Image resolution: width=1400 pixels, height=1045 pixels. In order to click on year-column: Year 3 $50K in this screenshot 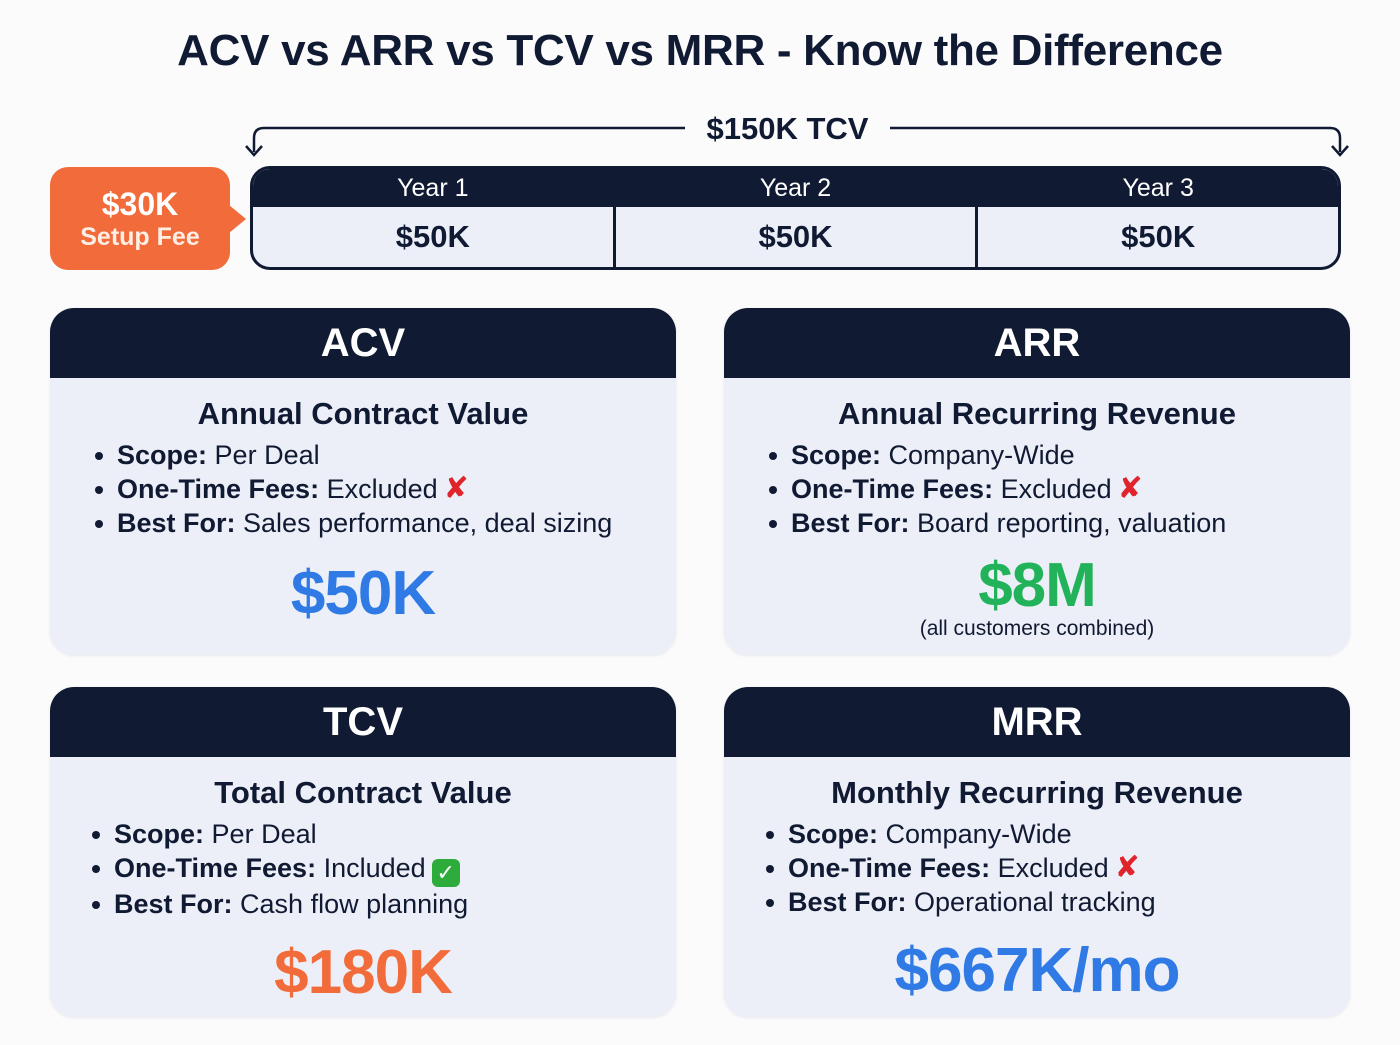, I will do `click(1156, 218)`.